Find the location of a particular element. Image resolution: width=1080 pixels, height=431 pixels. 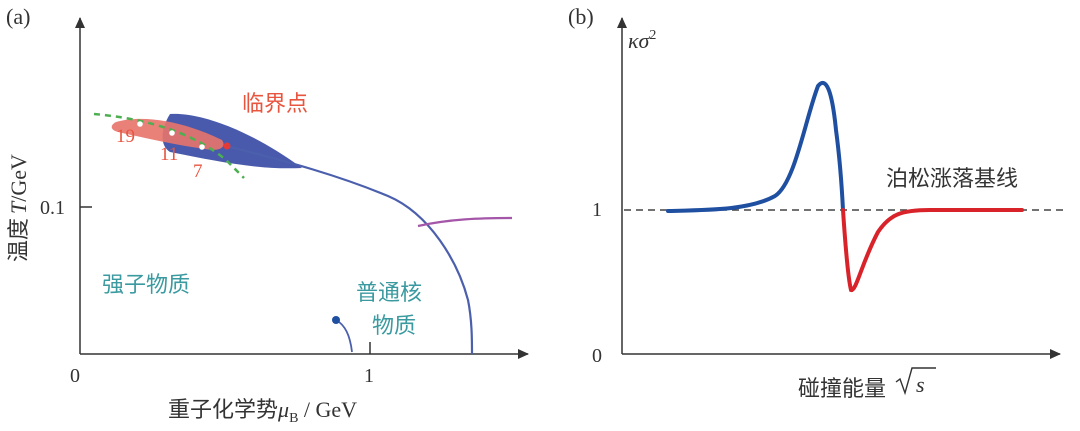

freeze-out-curve is located at coordinates (169, 145).